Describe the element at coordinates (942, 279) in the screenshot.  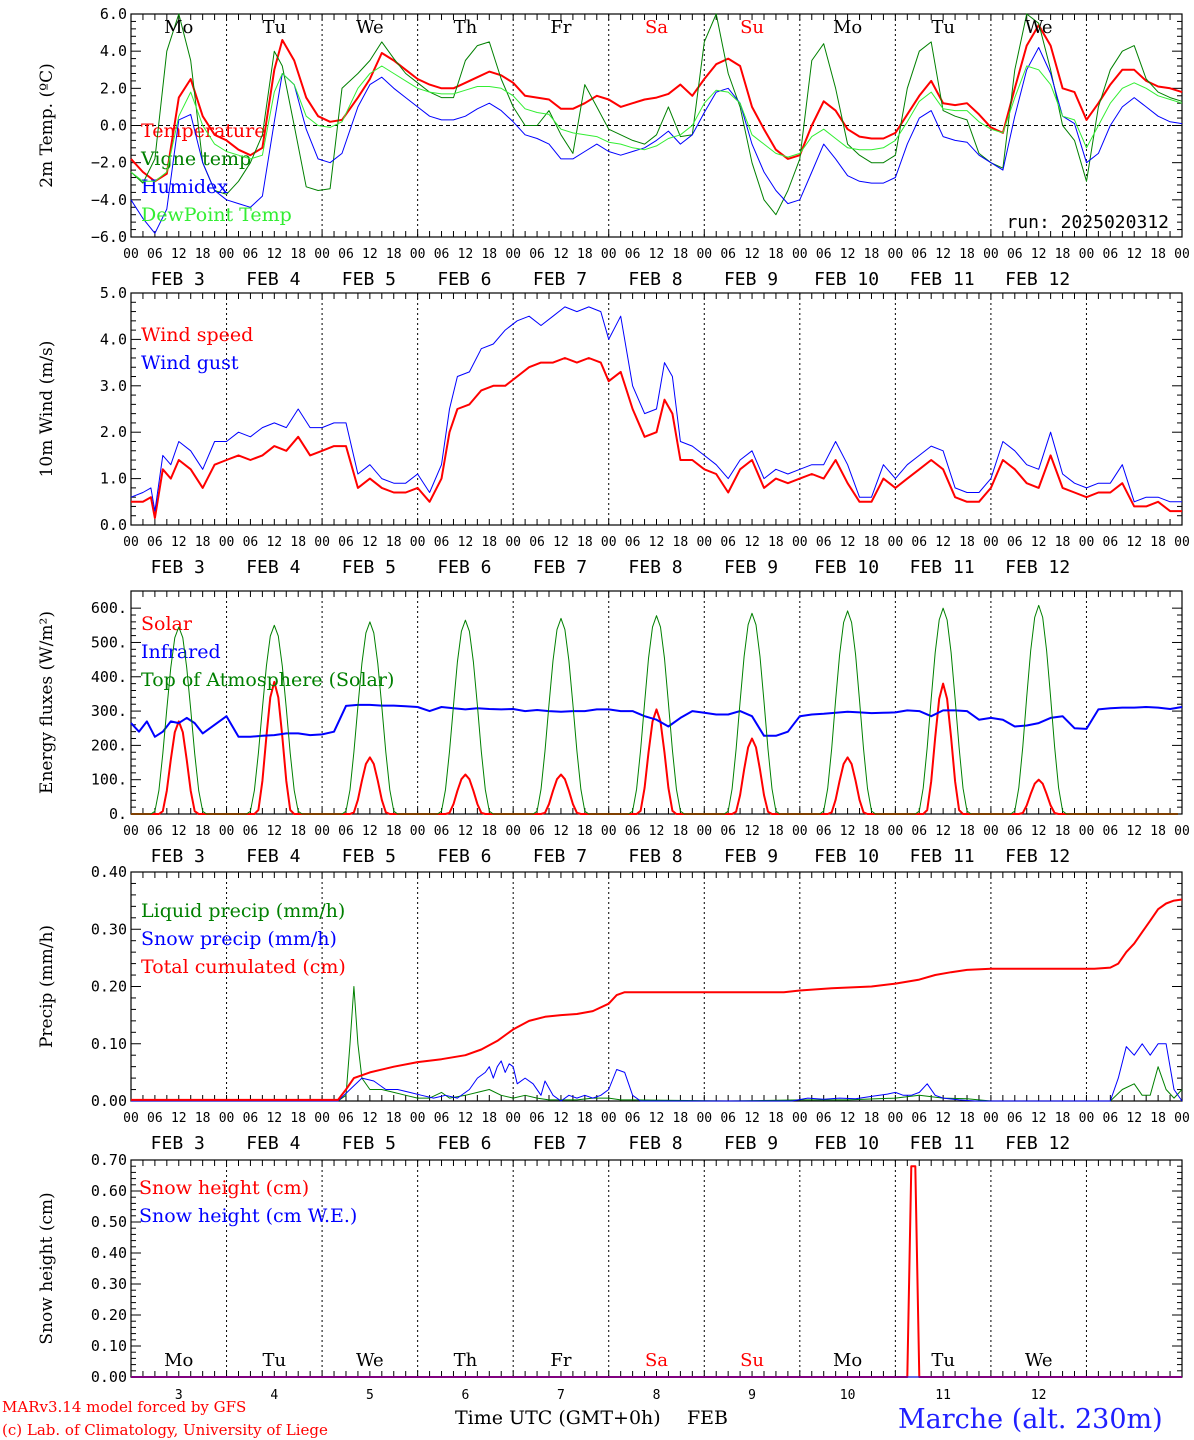
I see `x-date-label: FEB 11` at that location.